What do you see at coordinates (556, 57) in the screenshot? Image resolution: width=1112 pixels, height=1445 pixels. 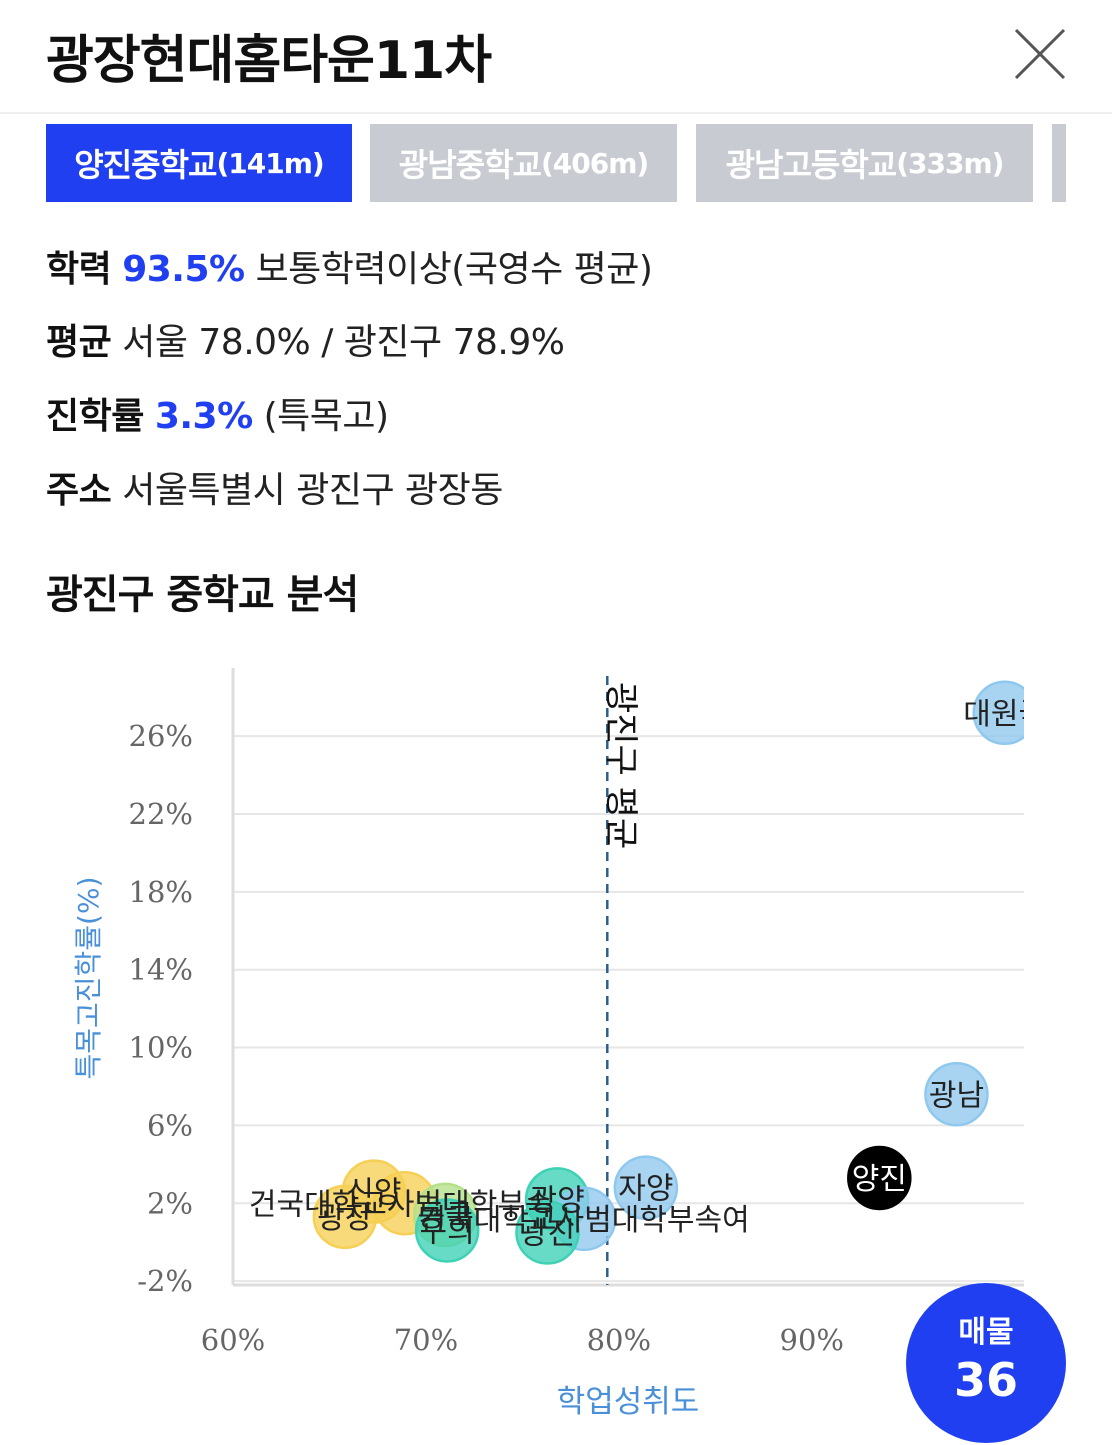 I see `header: 광장현대홈타운11차` at bounding box center [556, 57].